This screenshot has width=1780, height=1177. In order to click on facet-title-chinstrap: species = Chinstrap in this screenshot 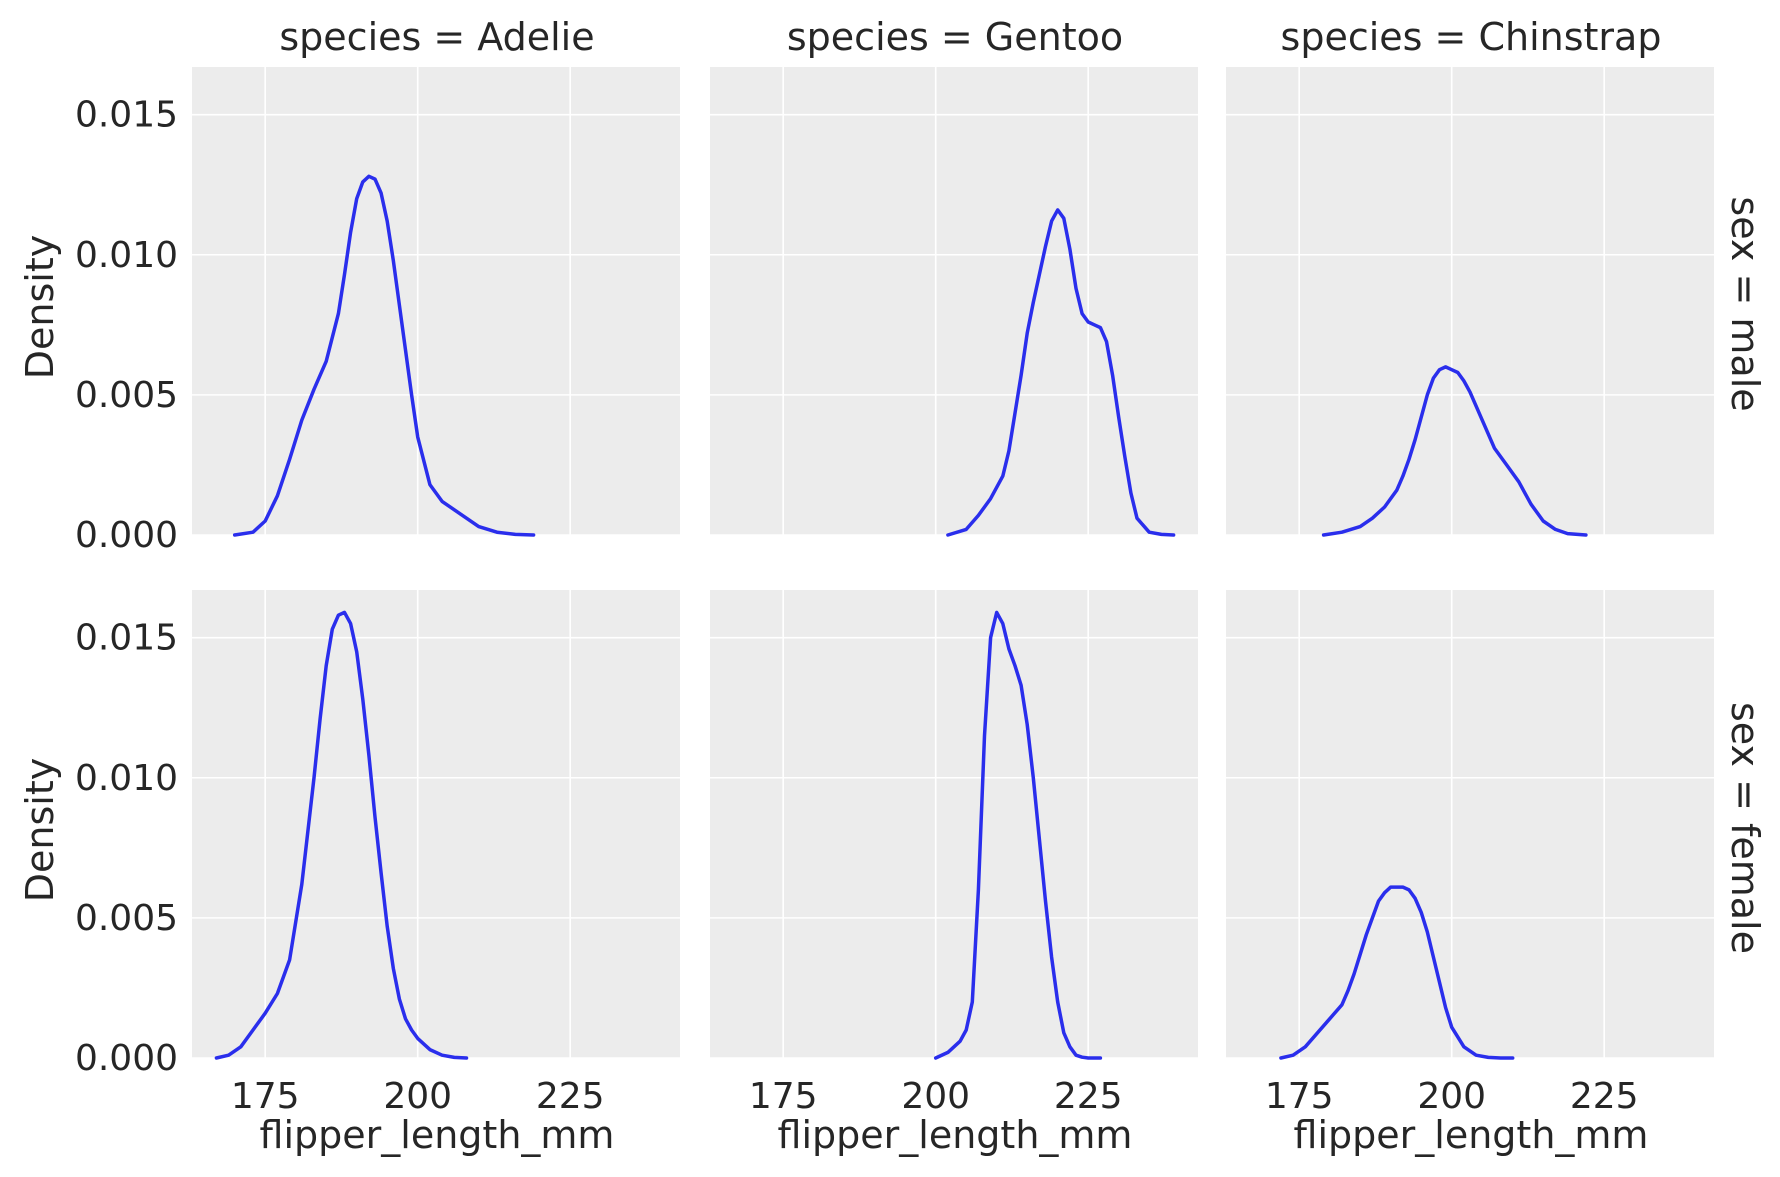, I will do `click(1471, 37)`.